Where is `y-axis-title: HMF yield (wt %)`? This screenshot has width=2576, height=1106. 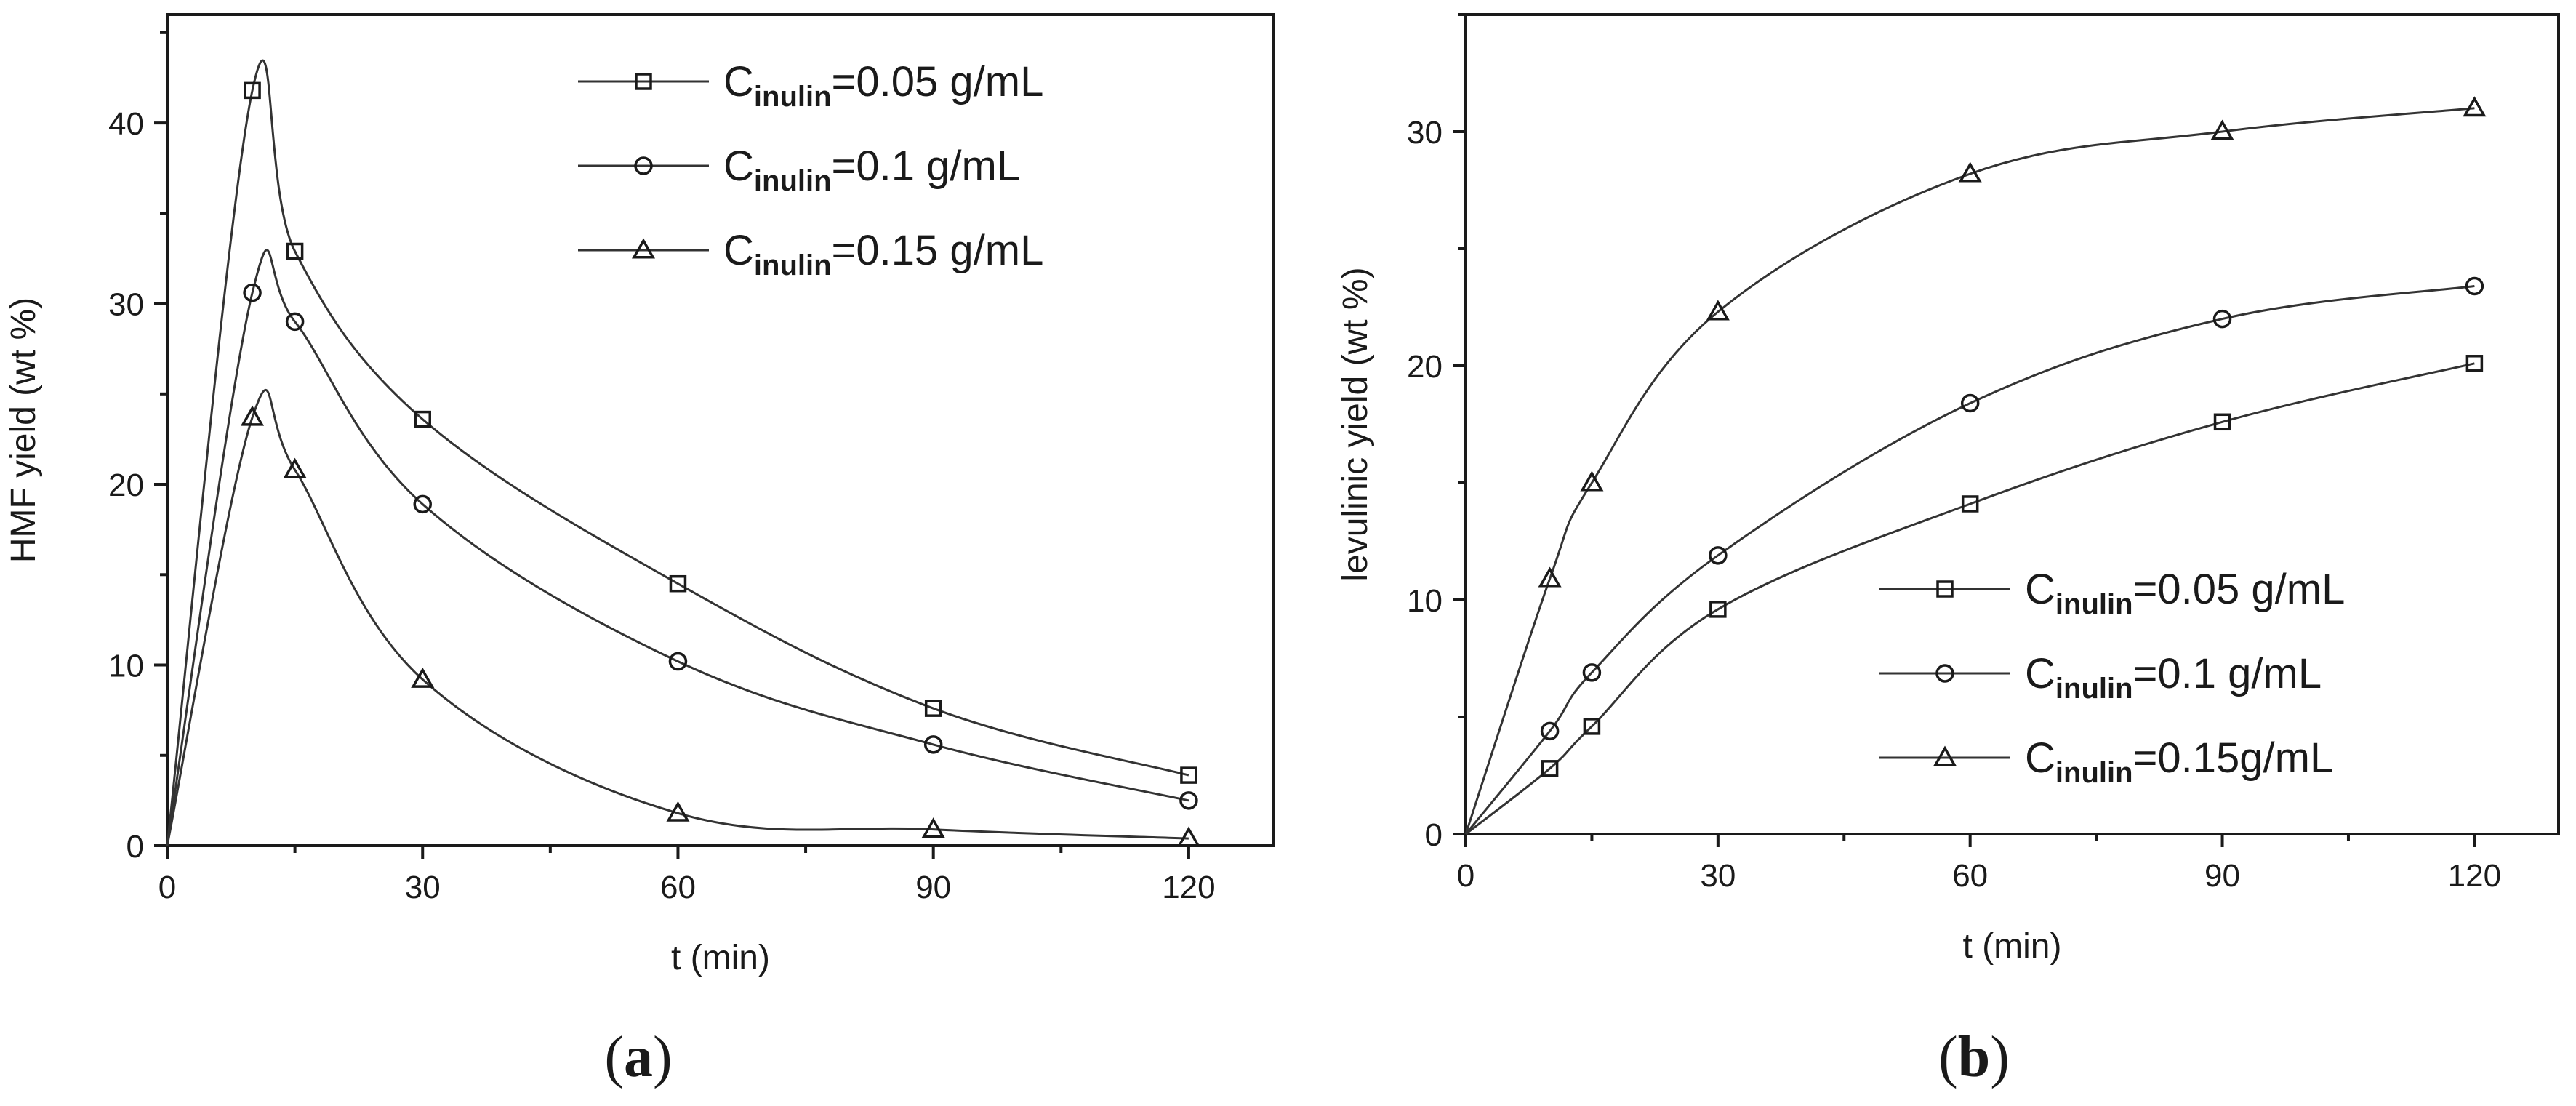 y-axis-title: HMF yield (wt %) is located at coordinates (24, 430).